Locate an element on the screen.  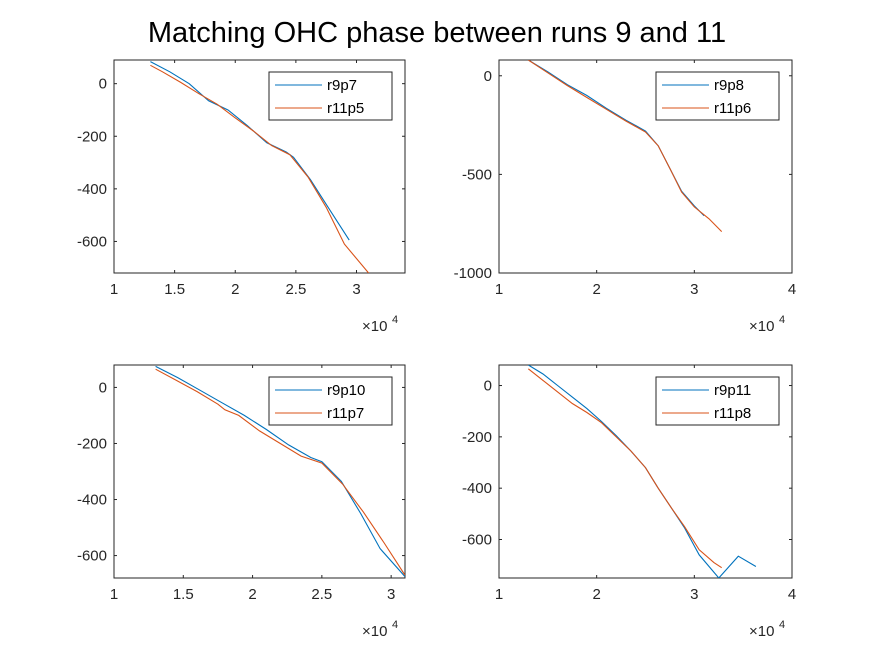
series-line-r11p6 is located at coordinates (625, 146).